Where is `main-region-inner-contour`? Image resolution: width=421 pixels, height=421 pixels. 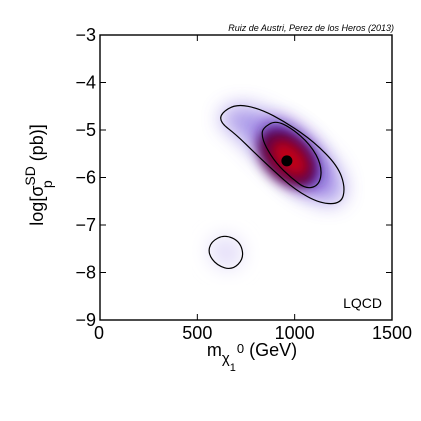 main-region-inner-contour is located at coordinates (291, 155).